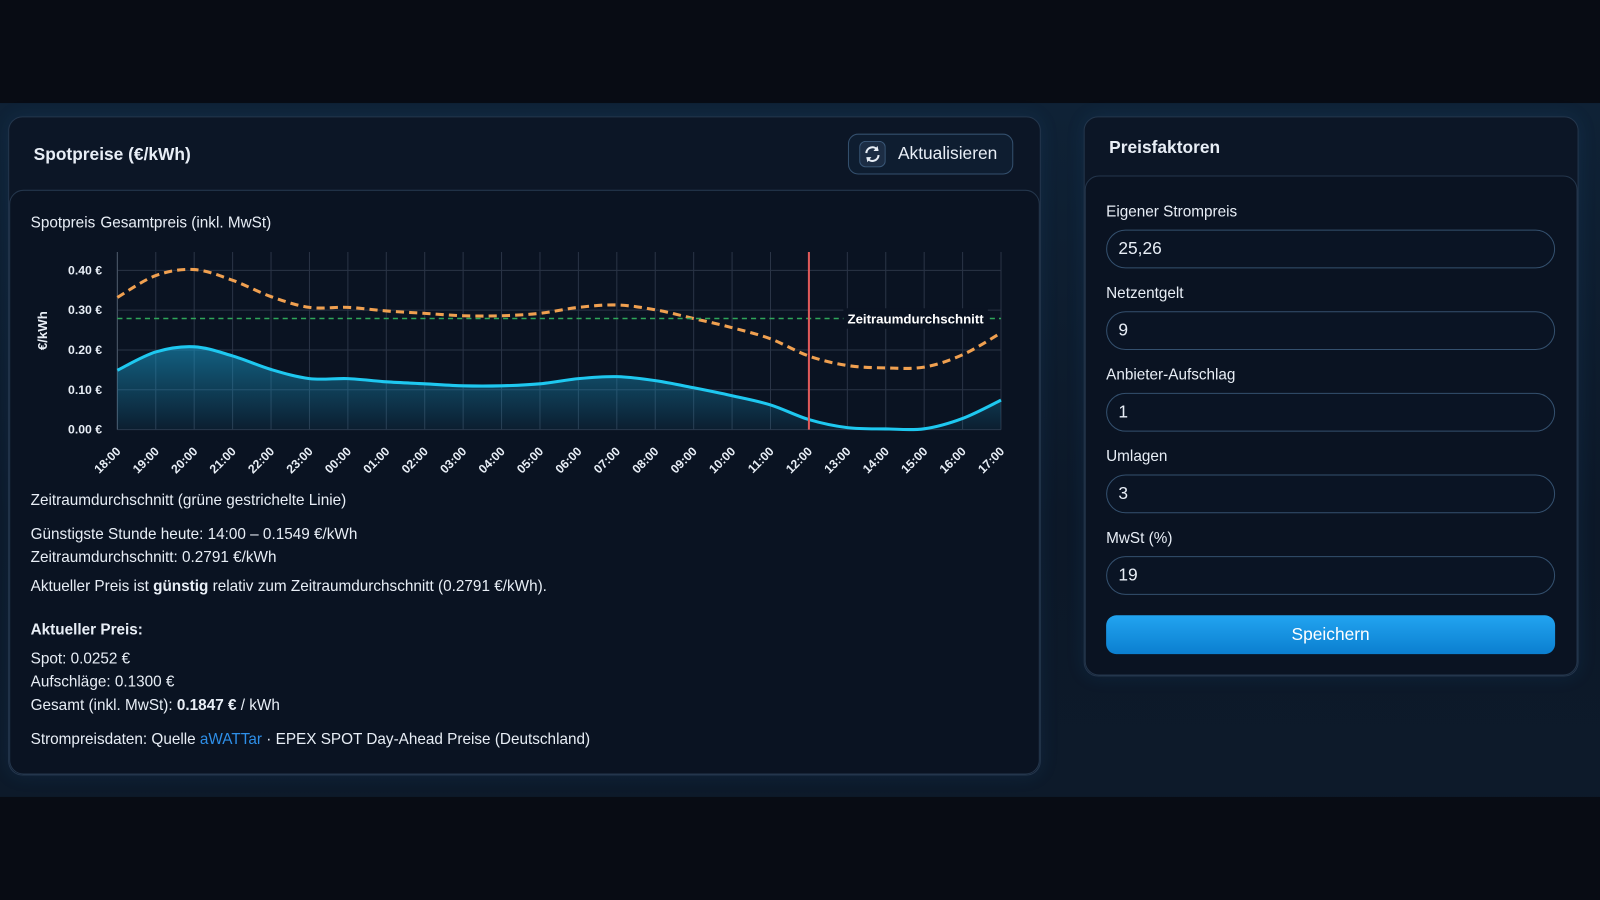  Describe the element at coordinates (101, 705) in the screenshot. I see `text: Gesamt (inkl. MwSt):` at that location.